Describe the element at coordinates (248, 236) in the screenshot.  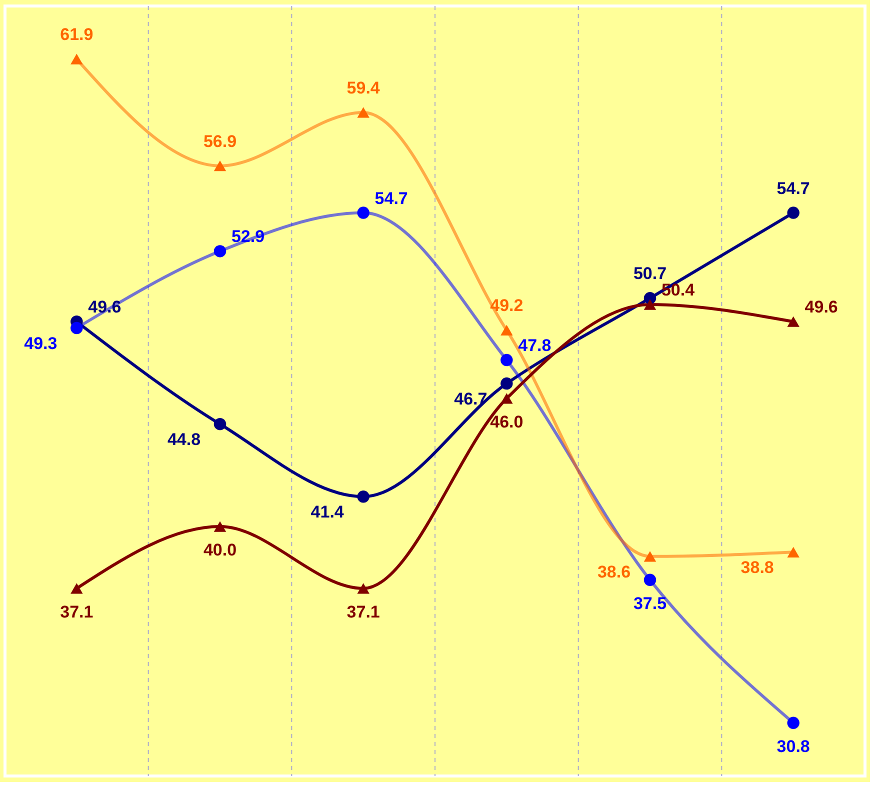
I see `data-label: 52.9` at that location.